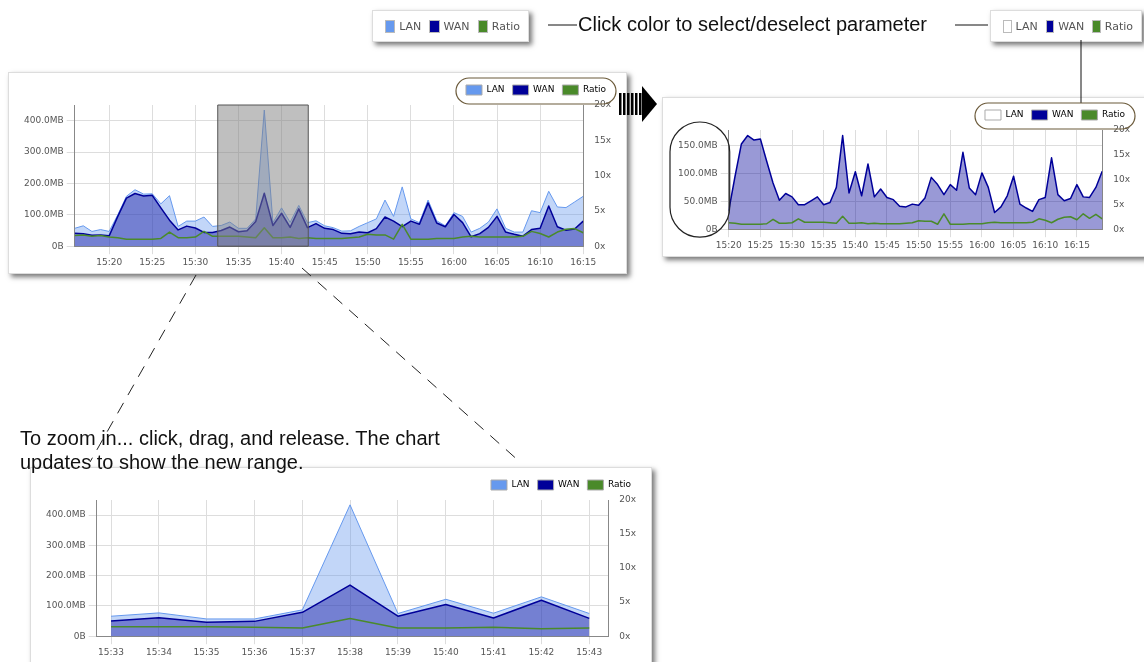 The image size is (1144, 662). I want to click on y2-tick-label: 20x, so click(628, 499).